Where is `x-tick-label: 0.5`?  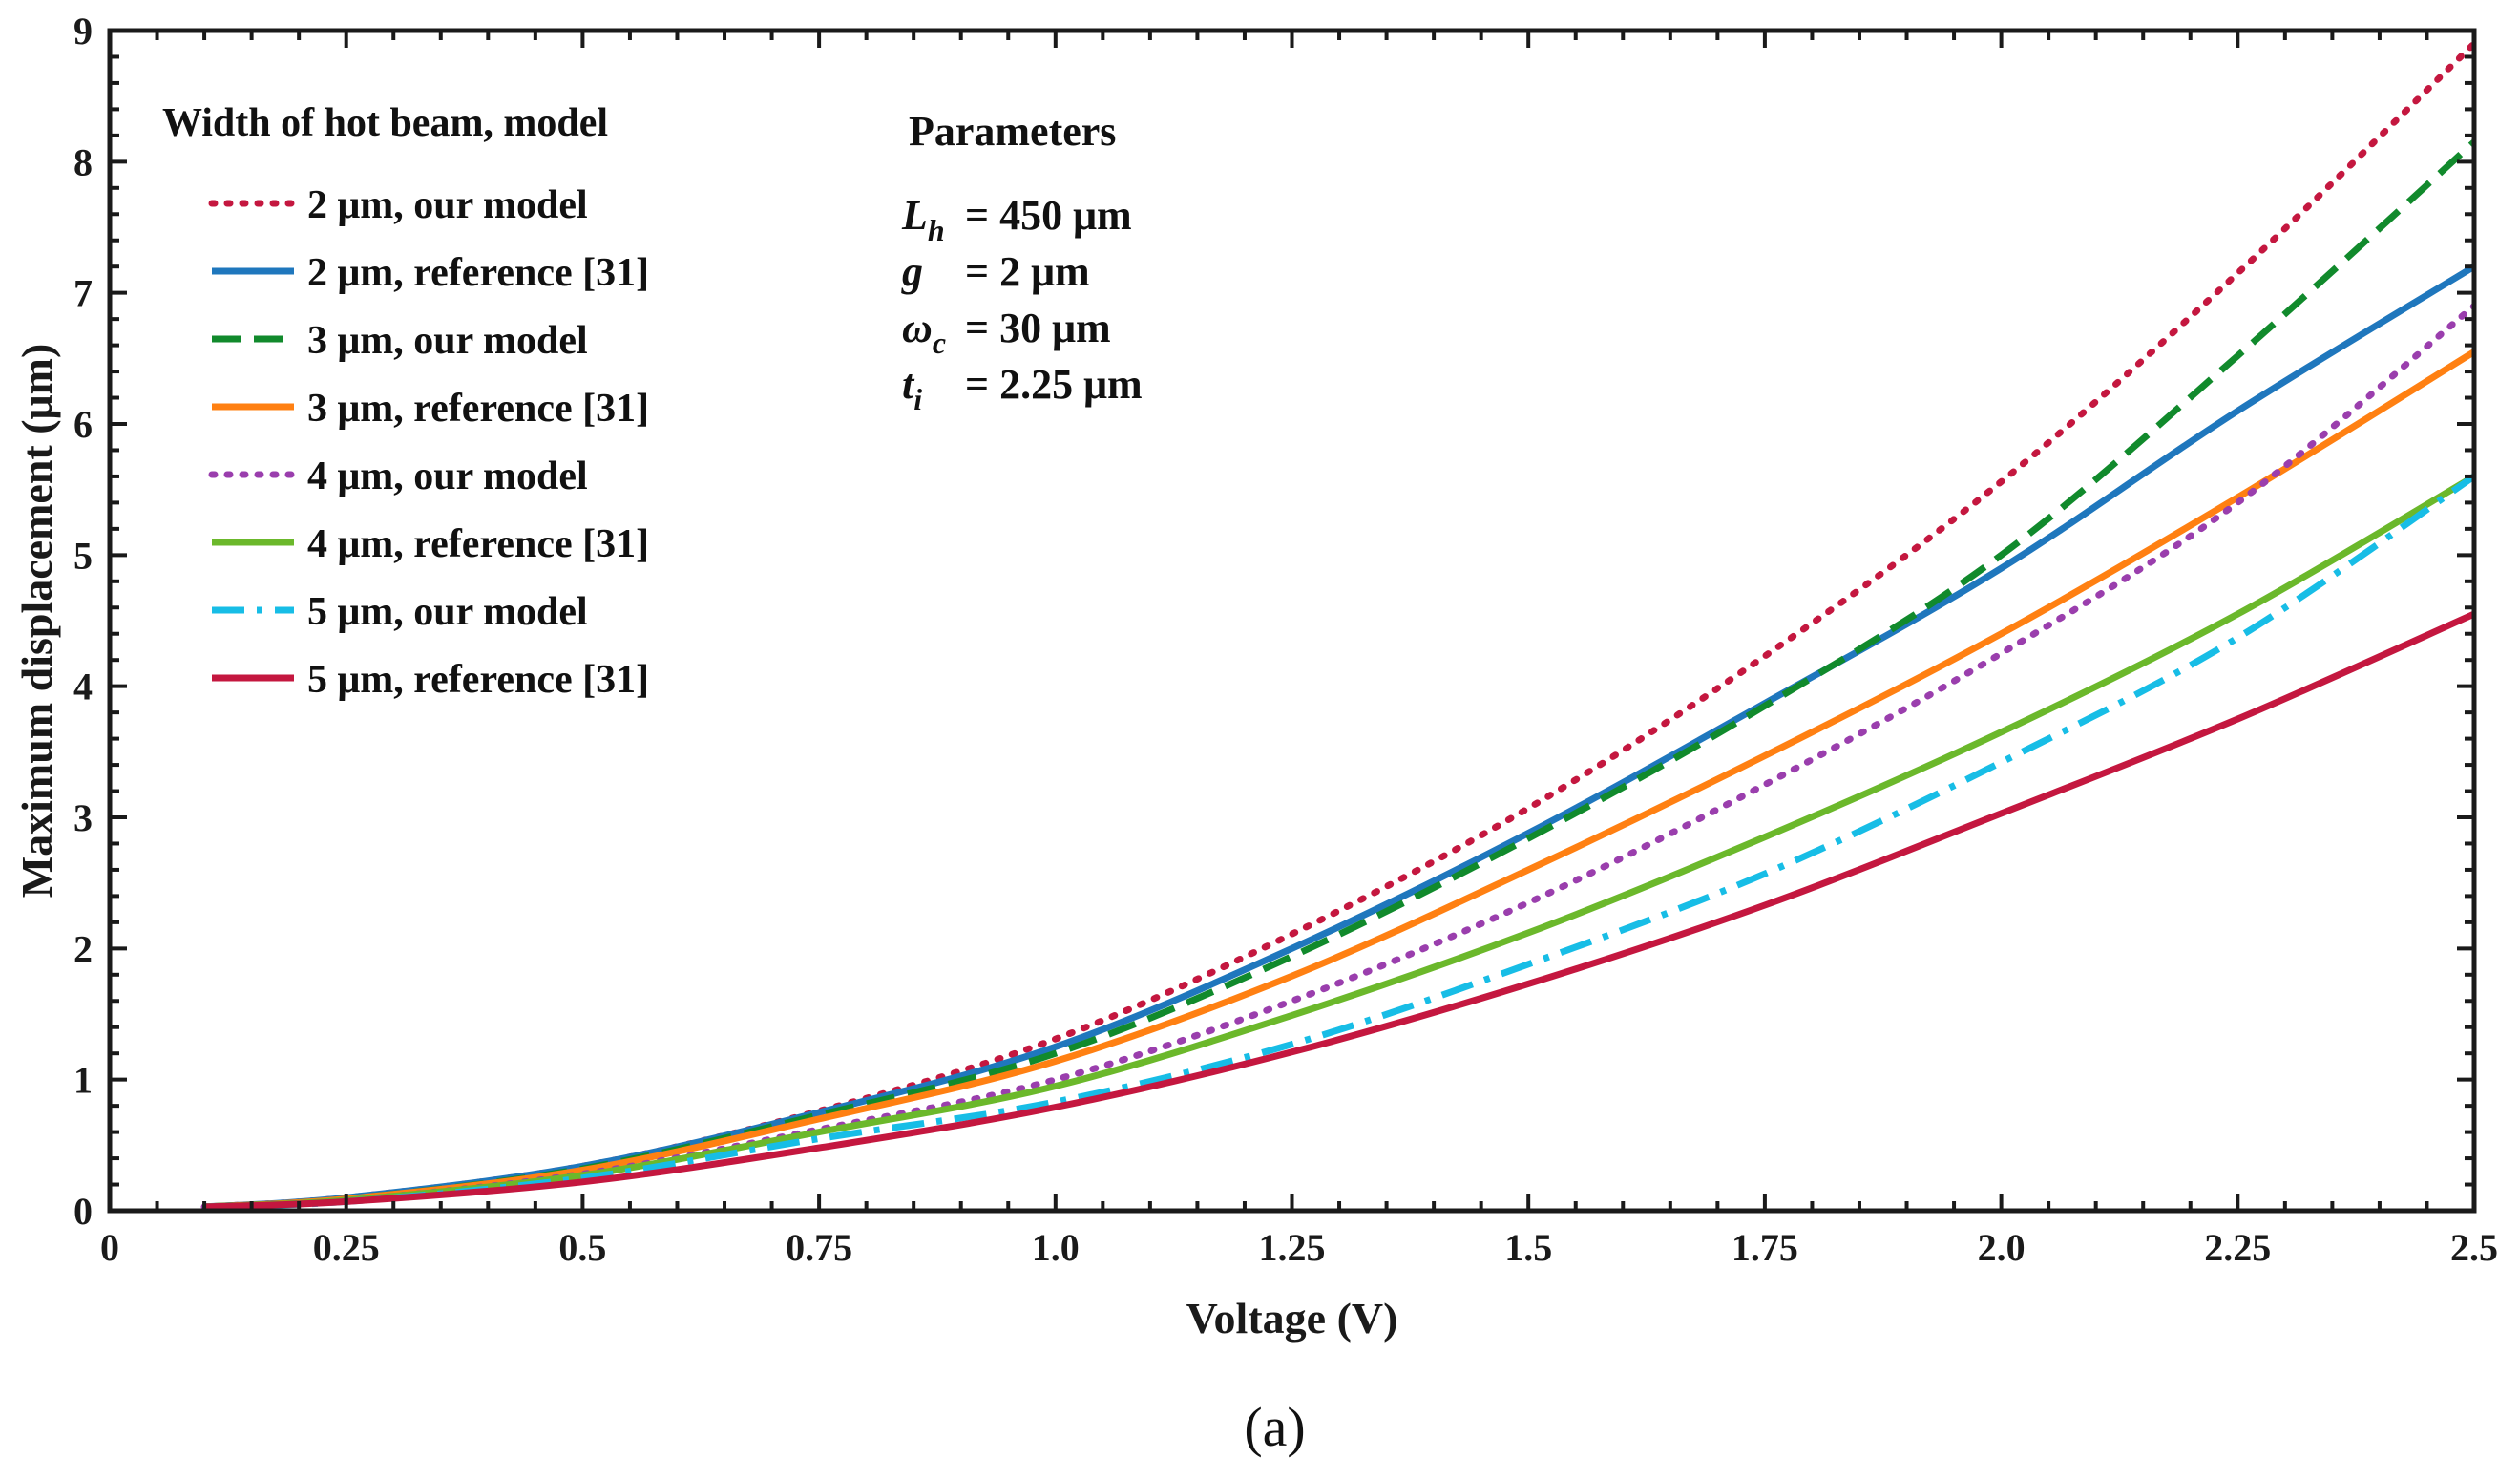 x-tick-label: 0.5 is located at coordinates (582, 1248).